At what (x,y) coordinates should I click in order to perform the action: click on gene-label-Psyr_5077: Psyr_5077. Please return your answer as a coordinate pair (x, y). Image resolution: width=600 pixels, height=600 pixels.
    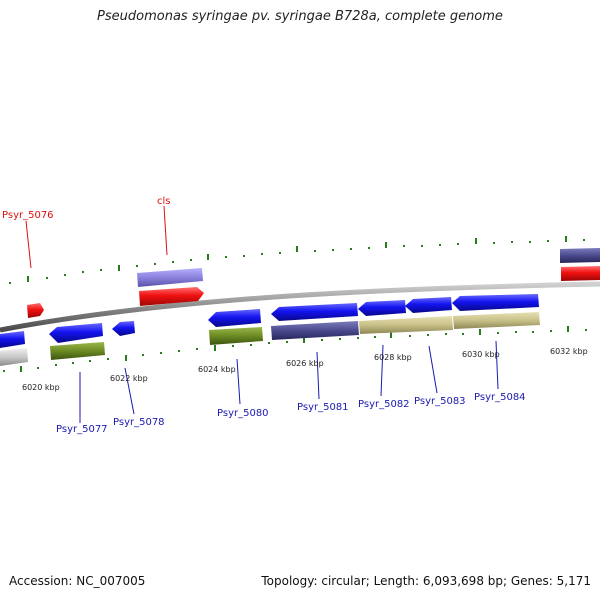
    Looking at the image, I should click on (82, 429).